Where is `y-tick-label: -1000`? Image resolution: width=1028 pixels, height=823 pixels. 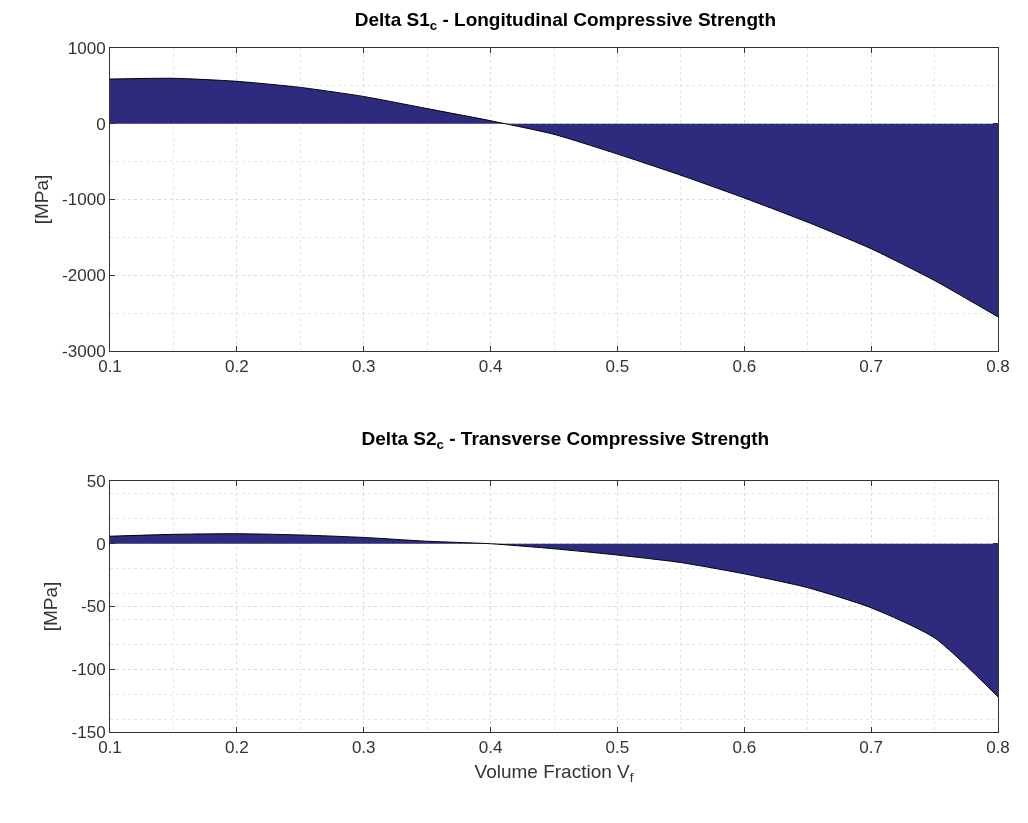
y-tick-label: -1000 is located at coordinates (84, 200).